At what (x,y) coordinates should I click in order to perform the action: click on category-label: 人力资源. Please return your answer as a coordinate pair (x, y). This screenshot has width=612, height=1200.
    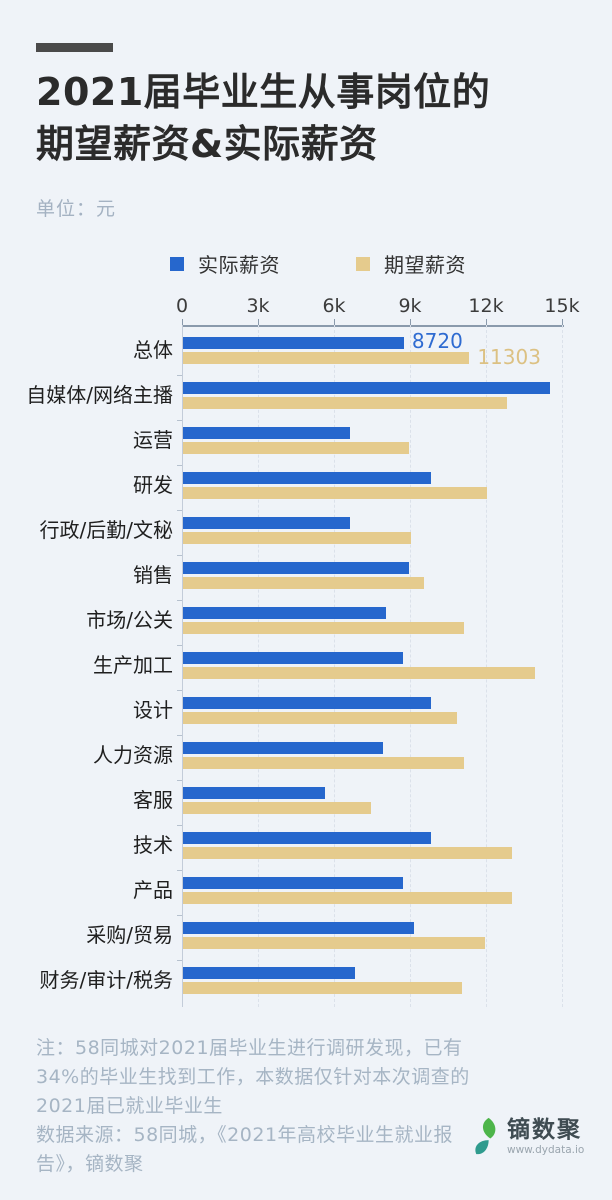
    Looking at the image, I should click on (133, 755).